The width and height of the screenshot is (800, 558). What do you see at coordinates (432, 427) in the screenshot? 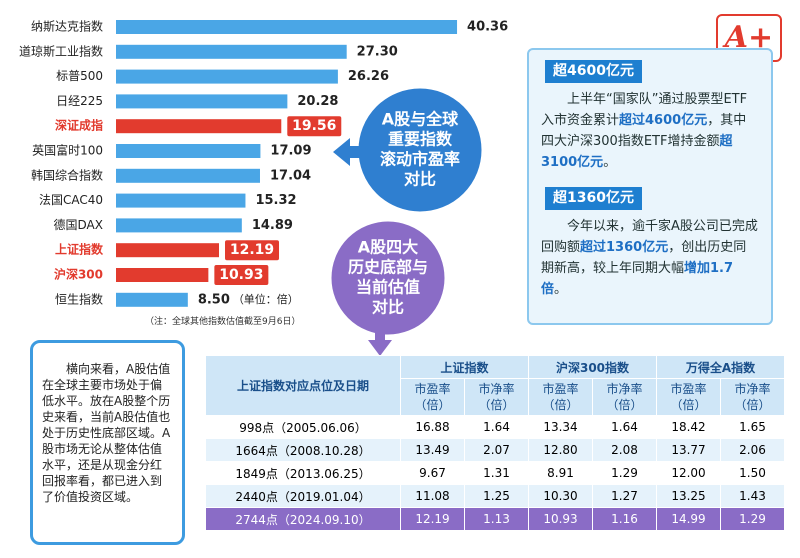
I see `table-cell: 16.88` at bounding box center [432, 427].